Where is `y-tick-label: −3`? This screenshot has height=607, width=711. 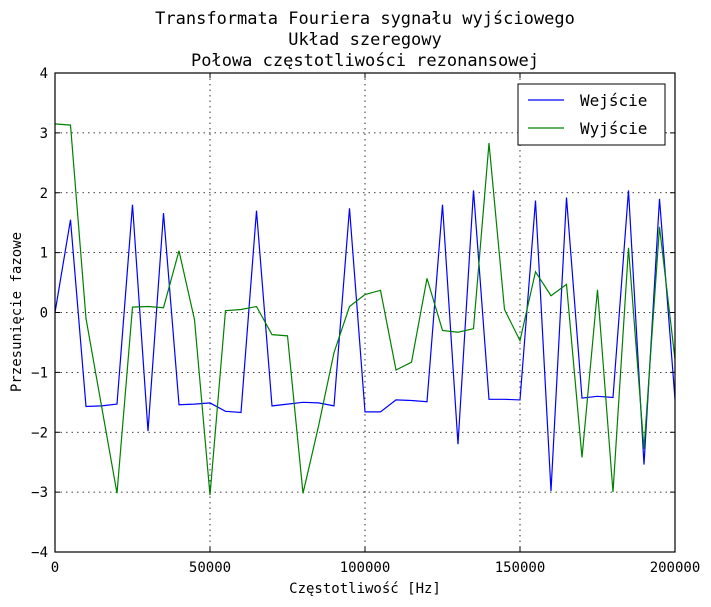
y-tick-label: −3 is located at coordinates (39, 493).